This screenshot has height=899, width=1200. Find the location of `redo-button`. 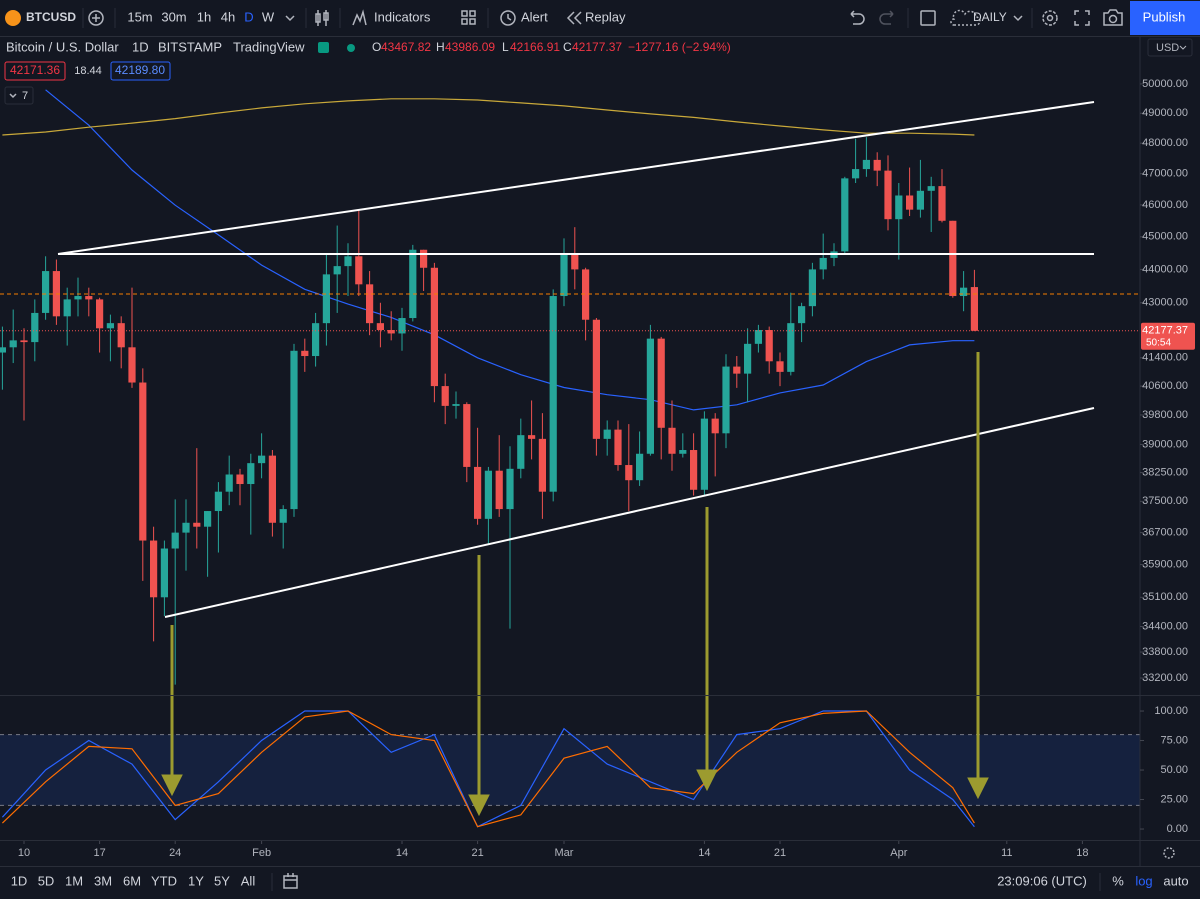

redo-button is located at coordinates (886, 17).